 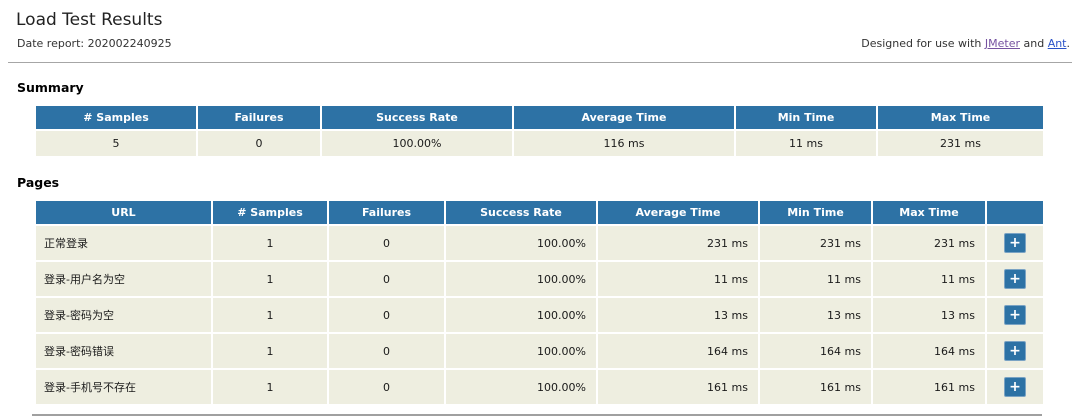 What do you see at coordinates (116, 117) in the screenshot?
I see `summary-col-samples: # Samples` at bounding box center [116, 117].